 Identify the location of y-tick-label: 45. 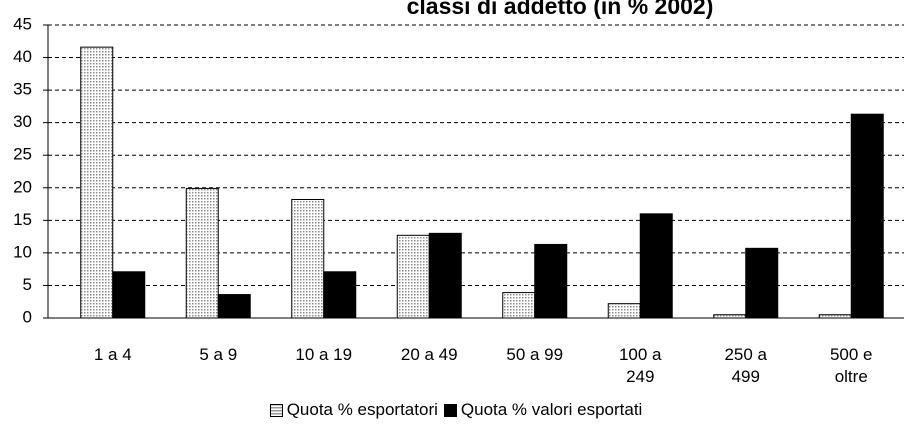
(22, 23).